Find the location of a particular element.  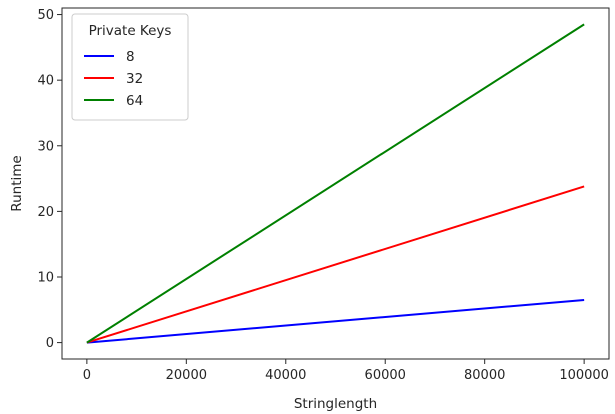

y-tick-label: 50 is located at coordinates (45, 15).